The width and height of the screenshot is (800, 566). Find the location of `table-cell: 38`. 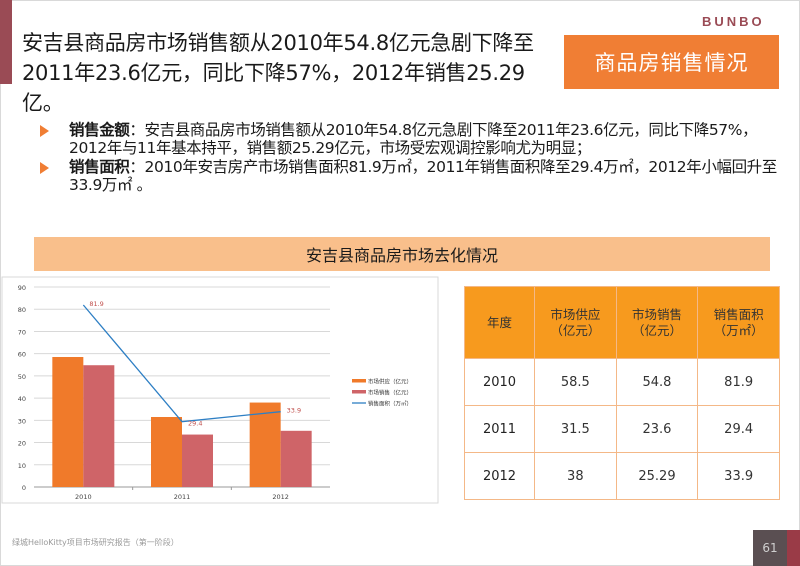

table-cell: 38 is located at coordinates (575, 476).